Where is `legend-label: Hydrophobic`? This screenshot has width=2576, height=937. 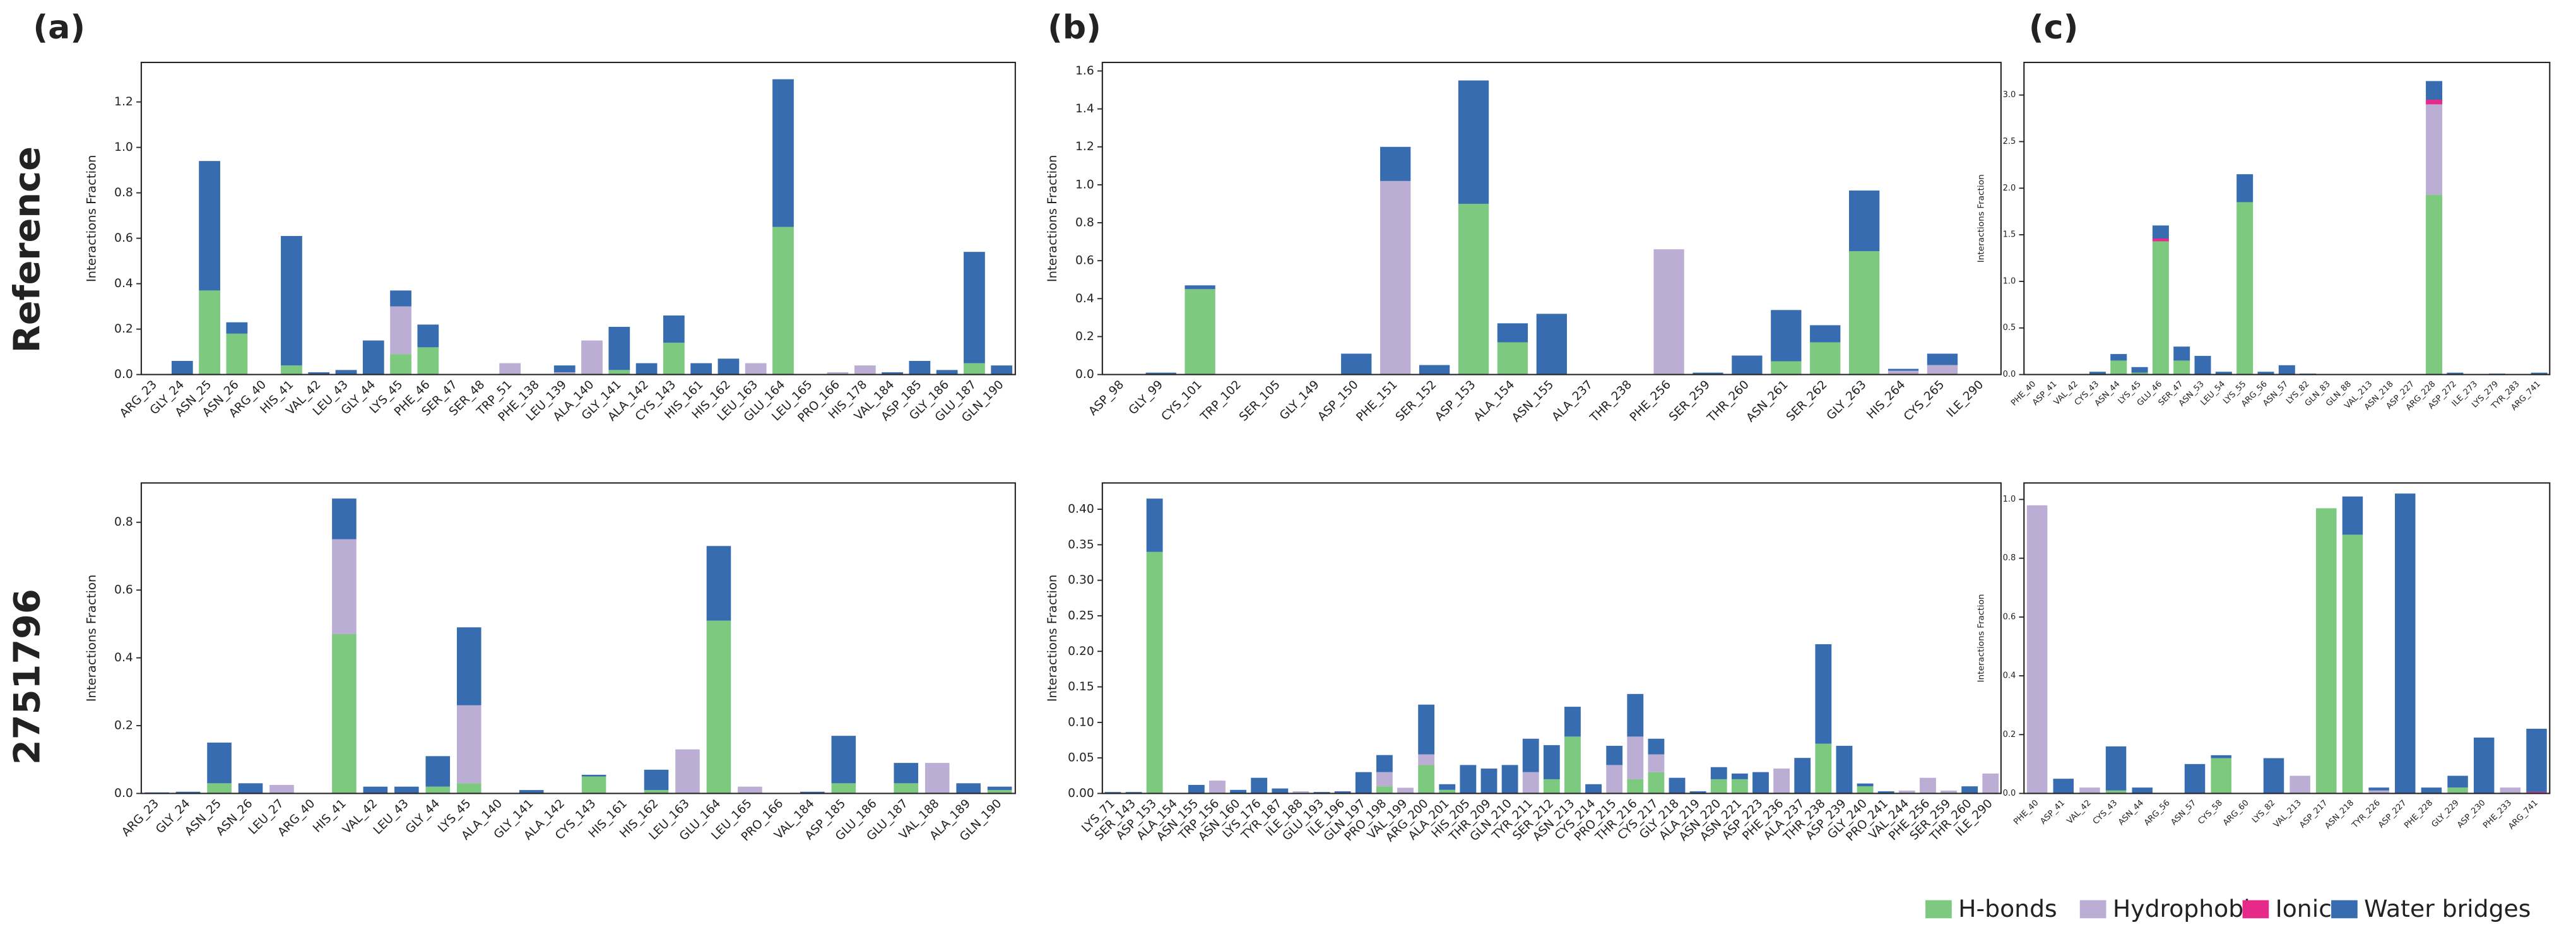 legend-label: Hydrophobic is located at coordinates (2188, 908).